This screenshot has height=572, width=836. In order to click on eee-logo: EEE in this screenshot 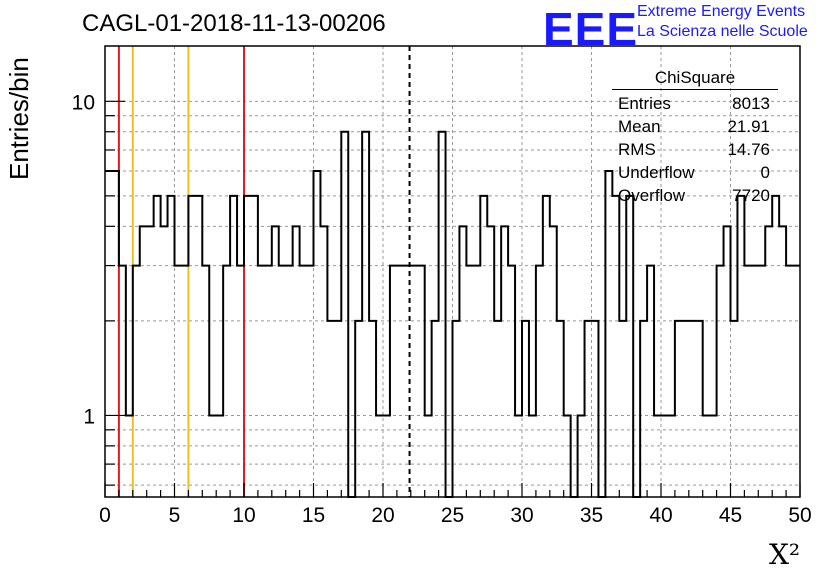, I will do `click(591, 29)`.